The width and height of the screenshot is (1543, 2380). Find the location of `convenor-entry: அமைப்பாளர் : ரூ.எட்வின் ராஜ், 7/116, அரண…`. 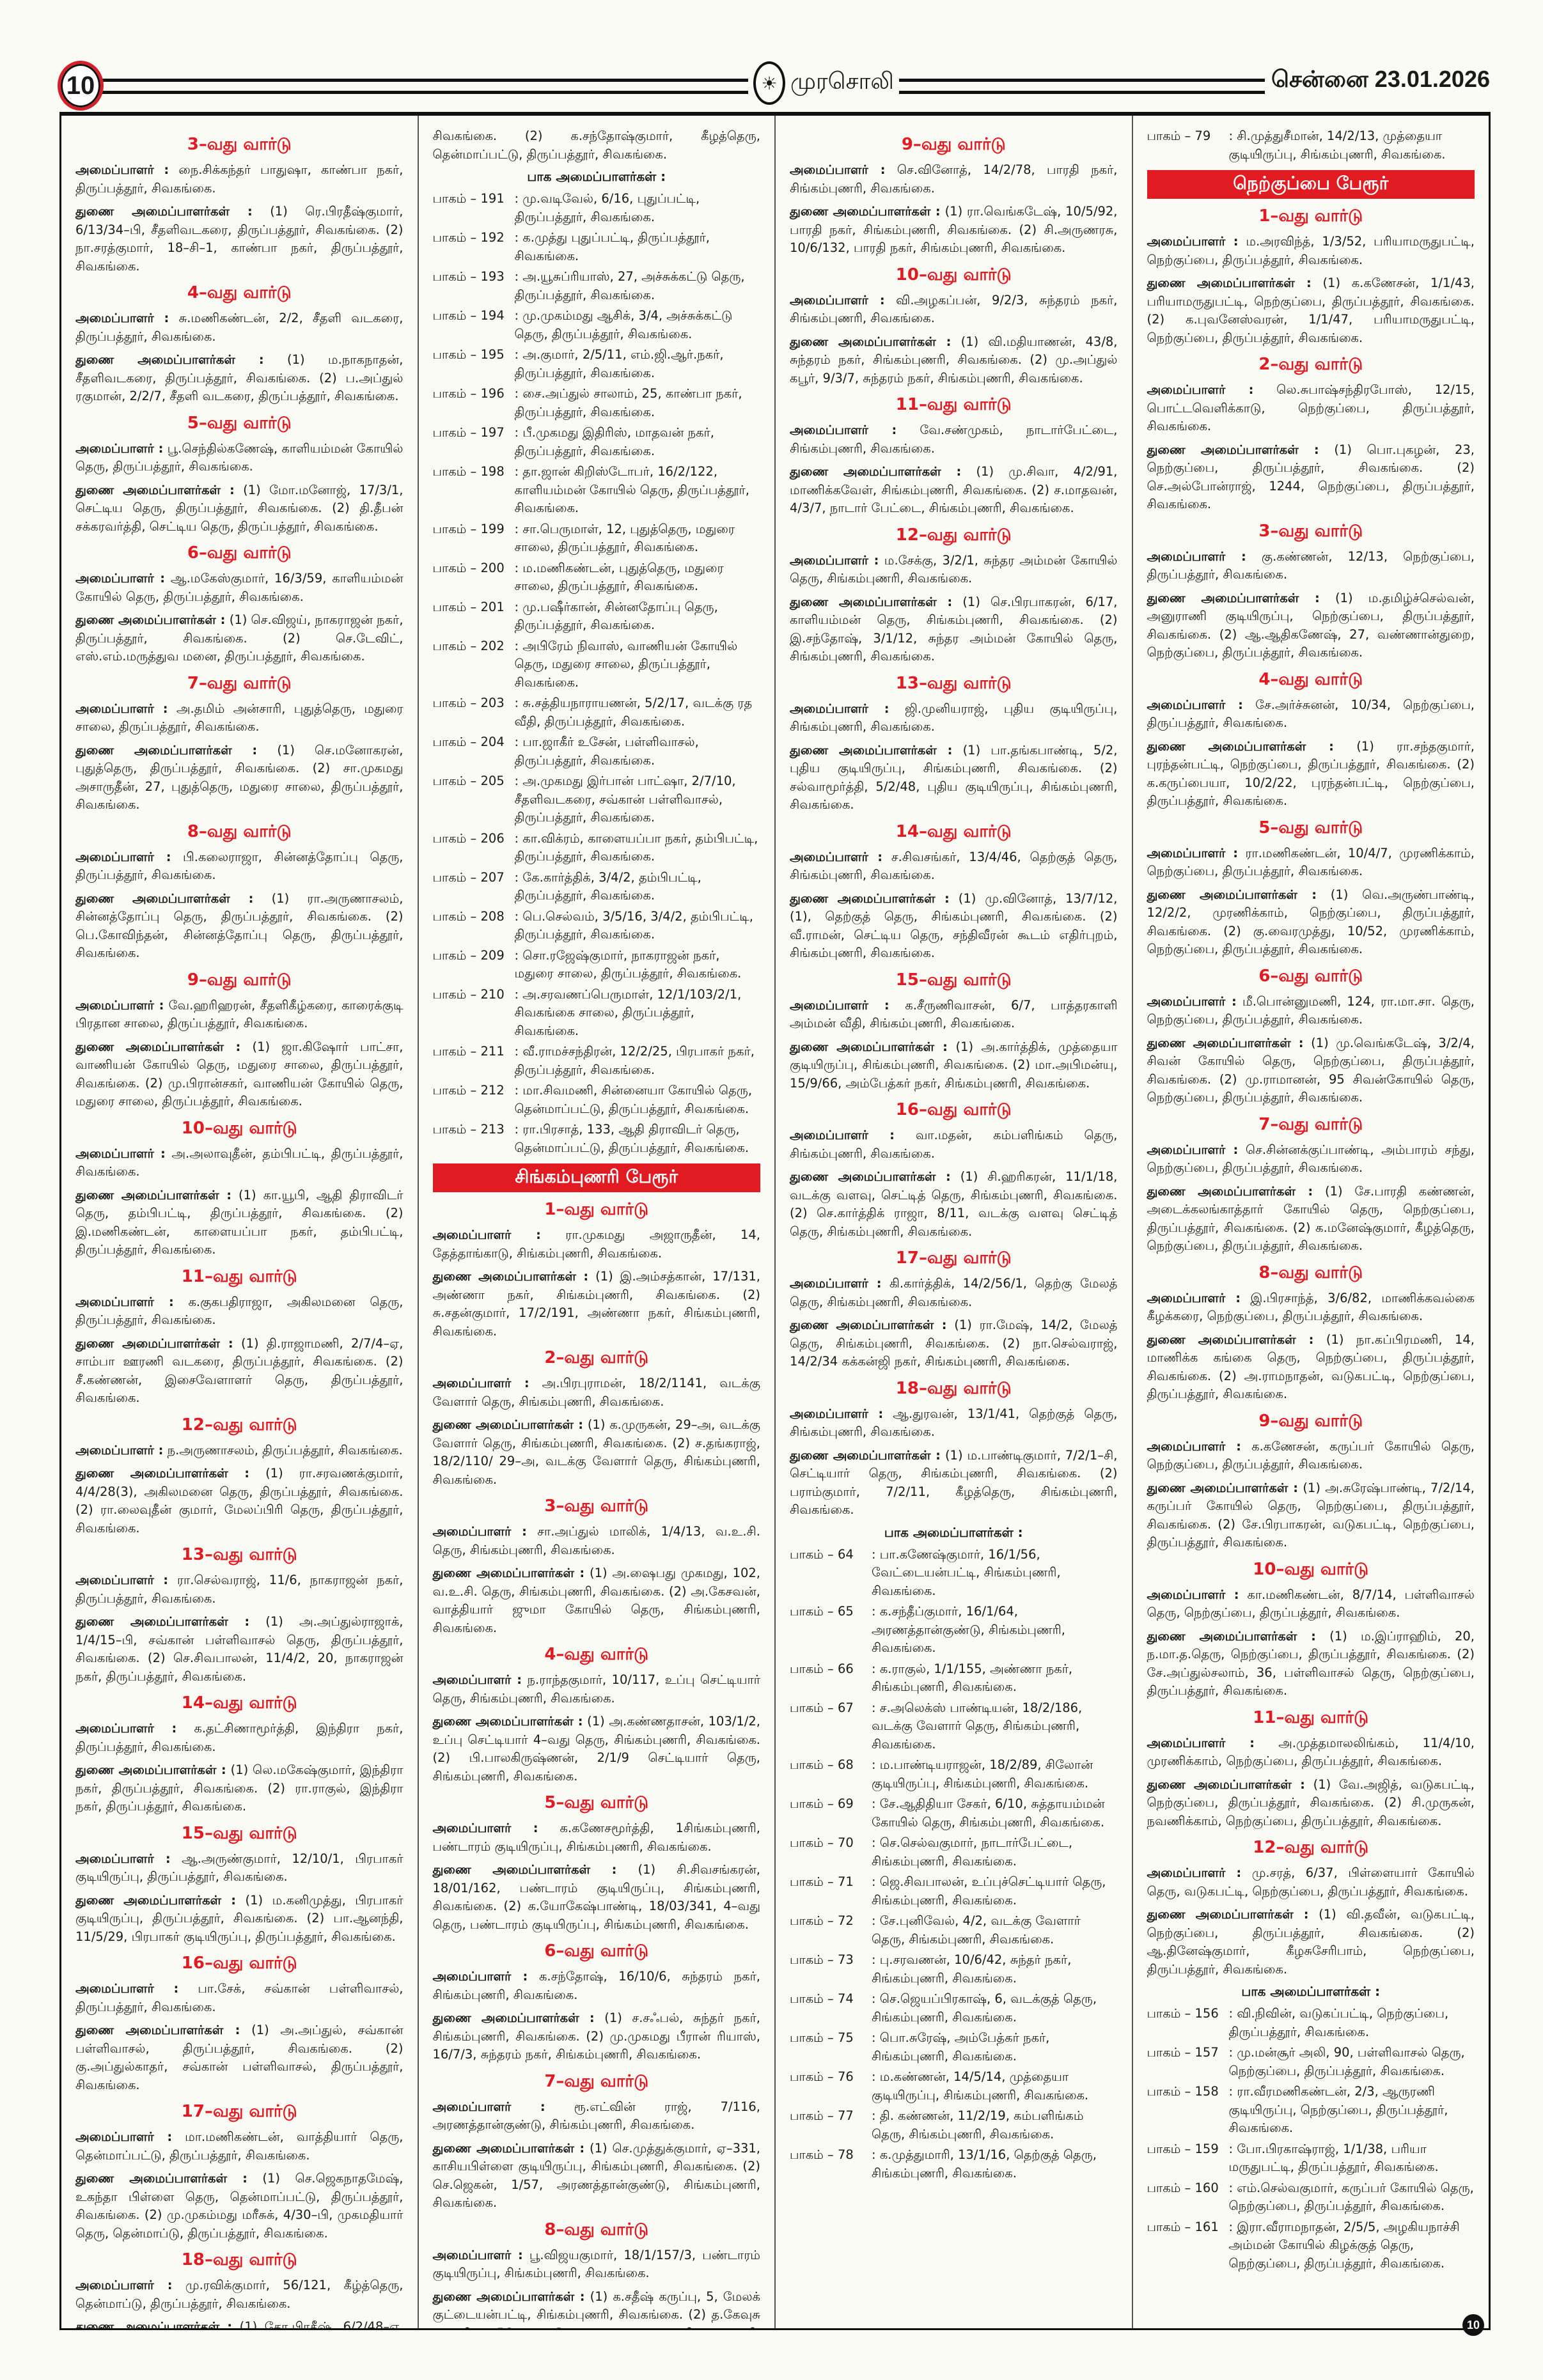

convenor-entry: அமைப்பாளர் : ரூ.எட்வின் ராஜ், 7/116, அரண… is located at coordinates (597, 2116).